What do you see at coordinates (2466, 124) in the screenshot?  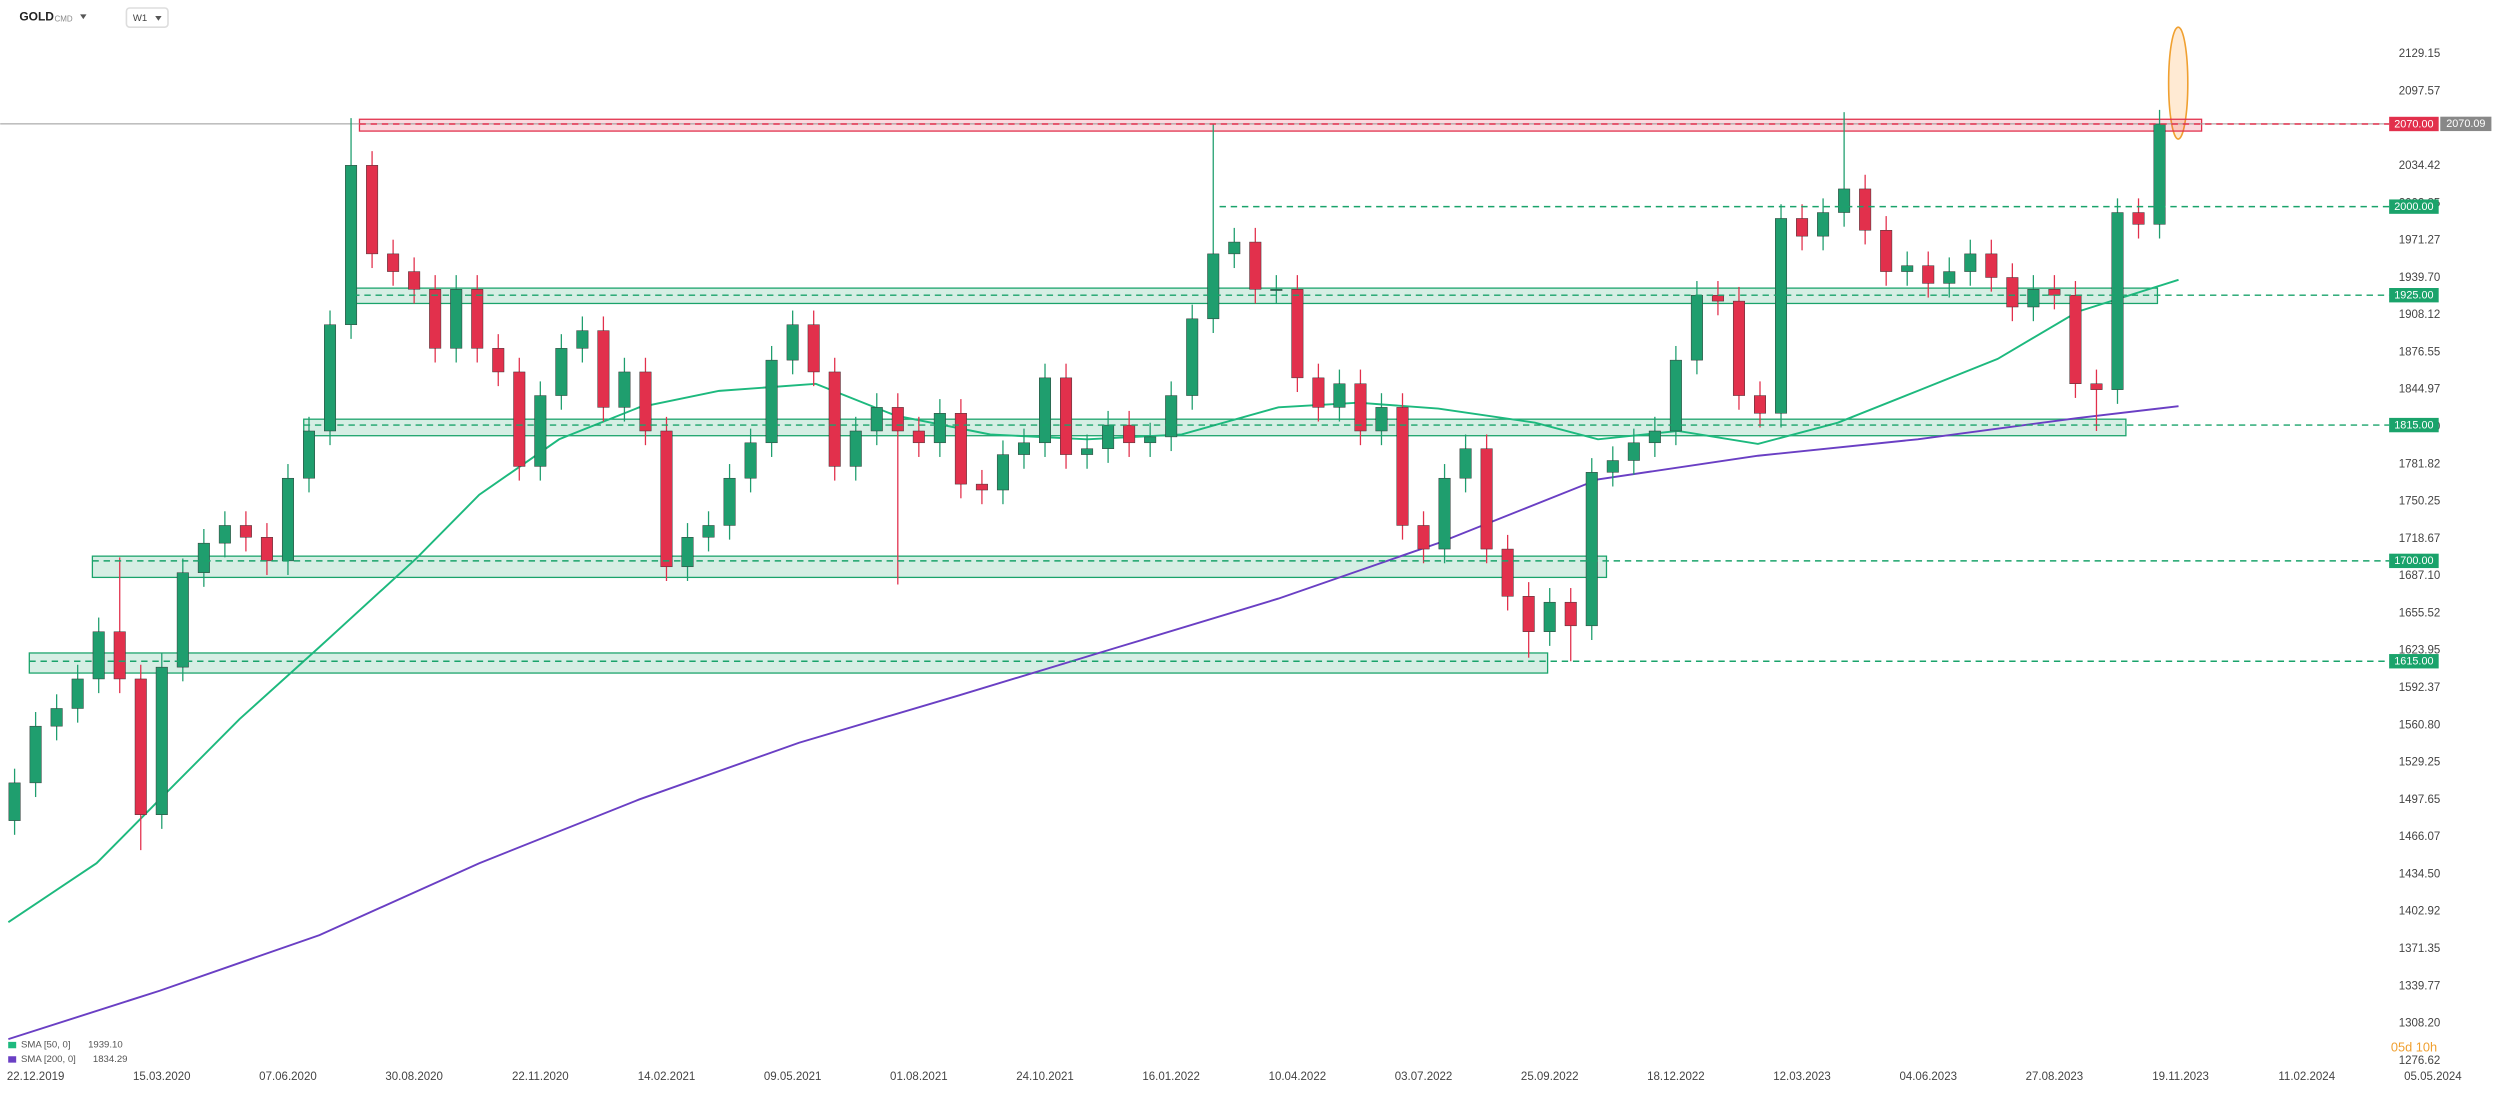 I see `price-label-box` at bounding box center [2466, 124].